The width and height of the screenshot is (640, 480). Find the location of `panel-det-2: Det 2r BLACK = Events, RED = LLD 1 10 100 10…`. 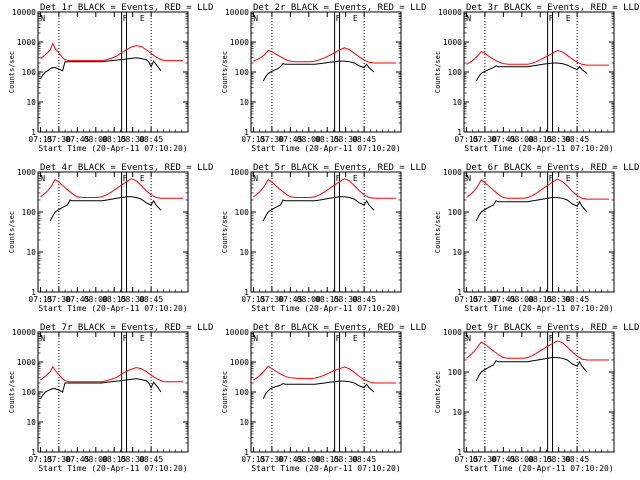

panel-det-2: Det 2r BLACK = Events, RED = LLD 1 10 100 10… is located at coordinates (323, 78).